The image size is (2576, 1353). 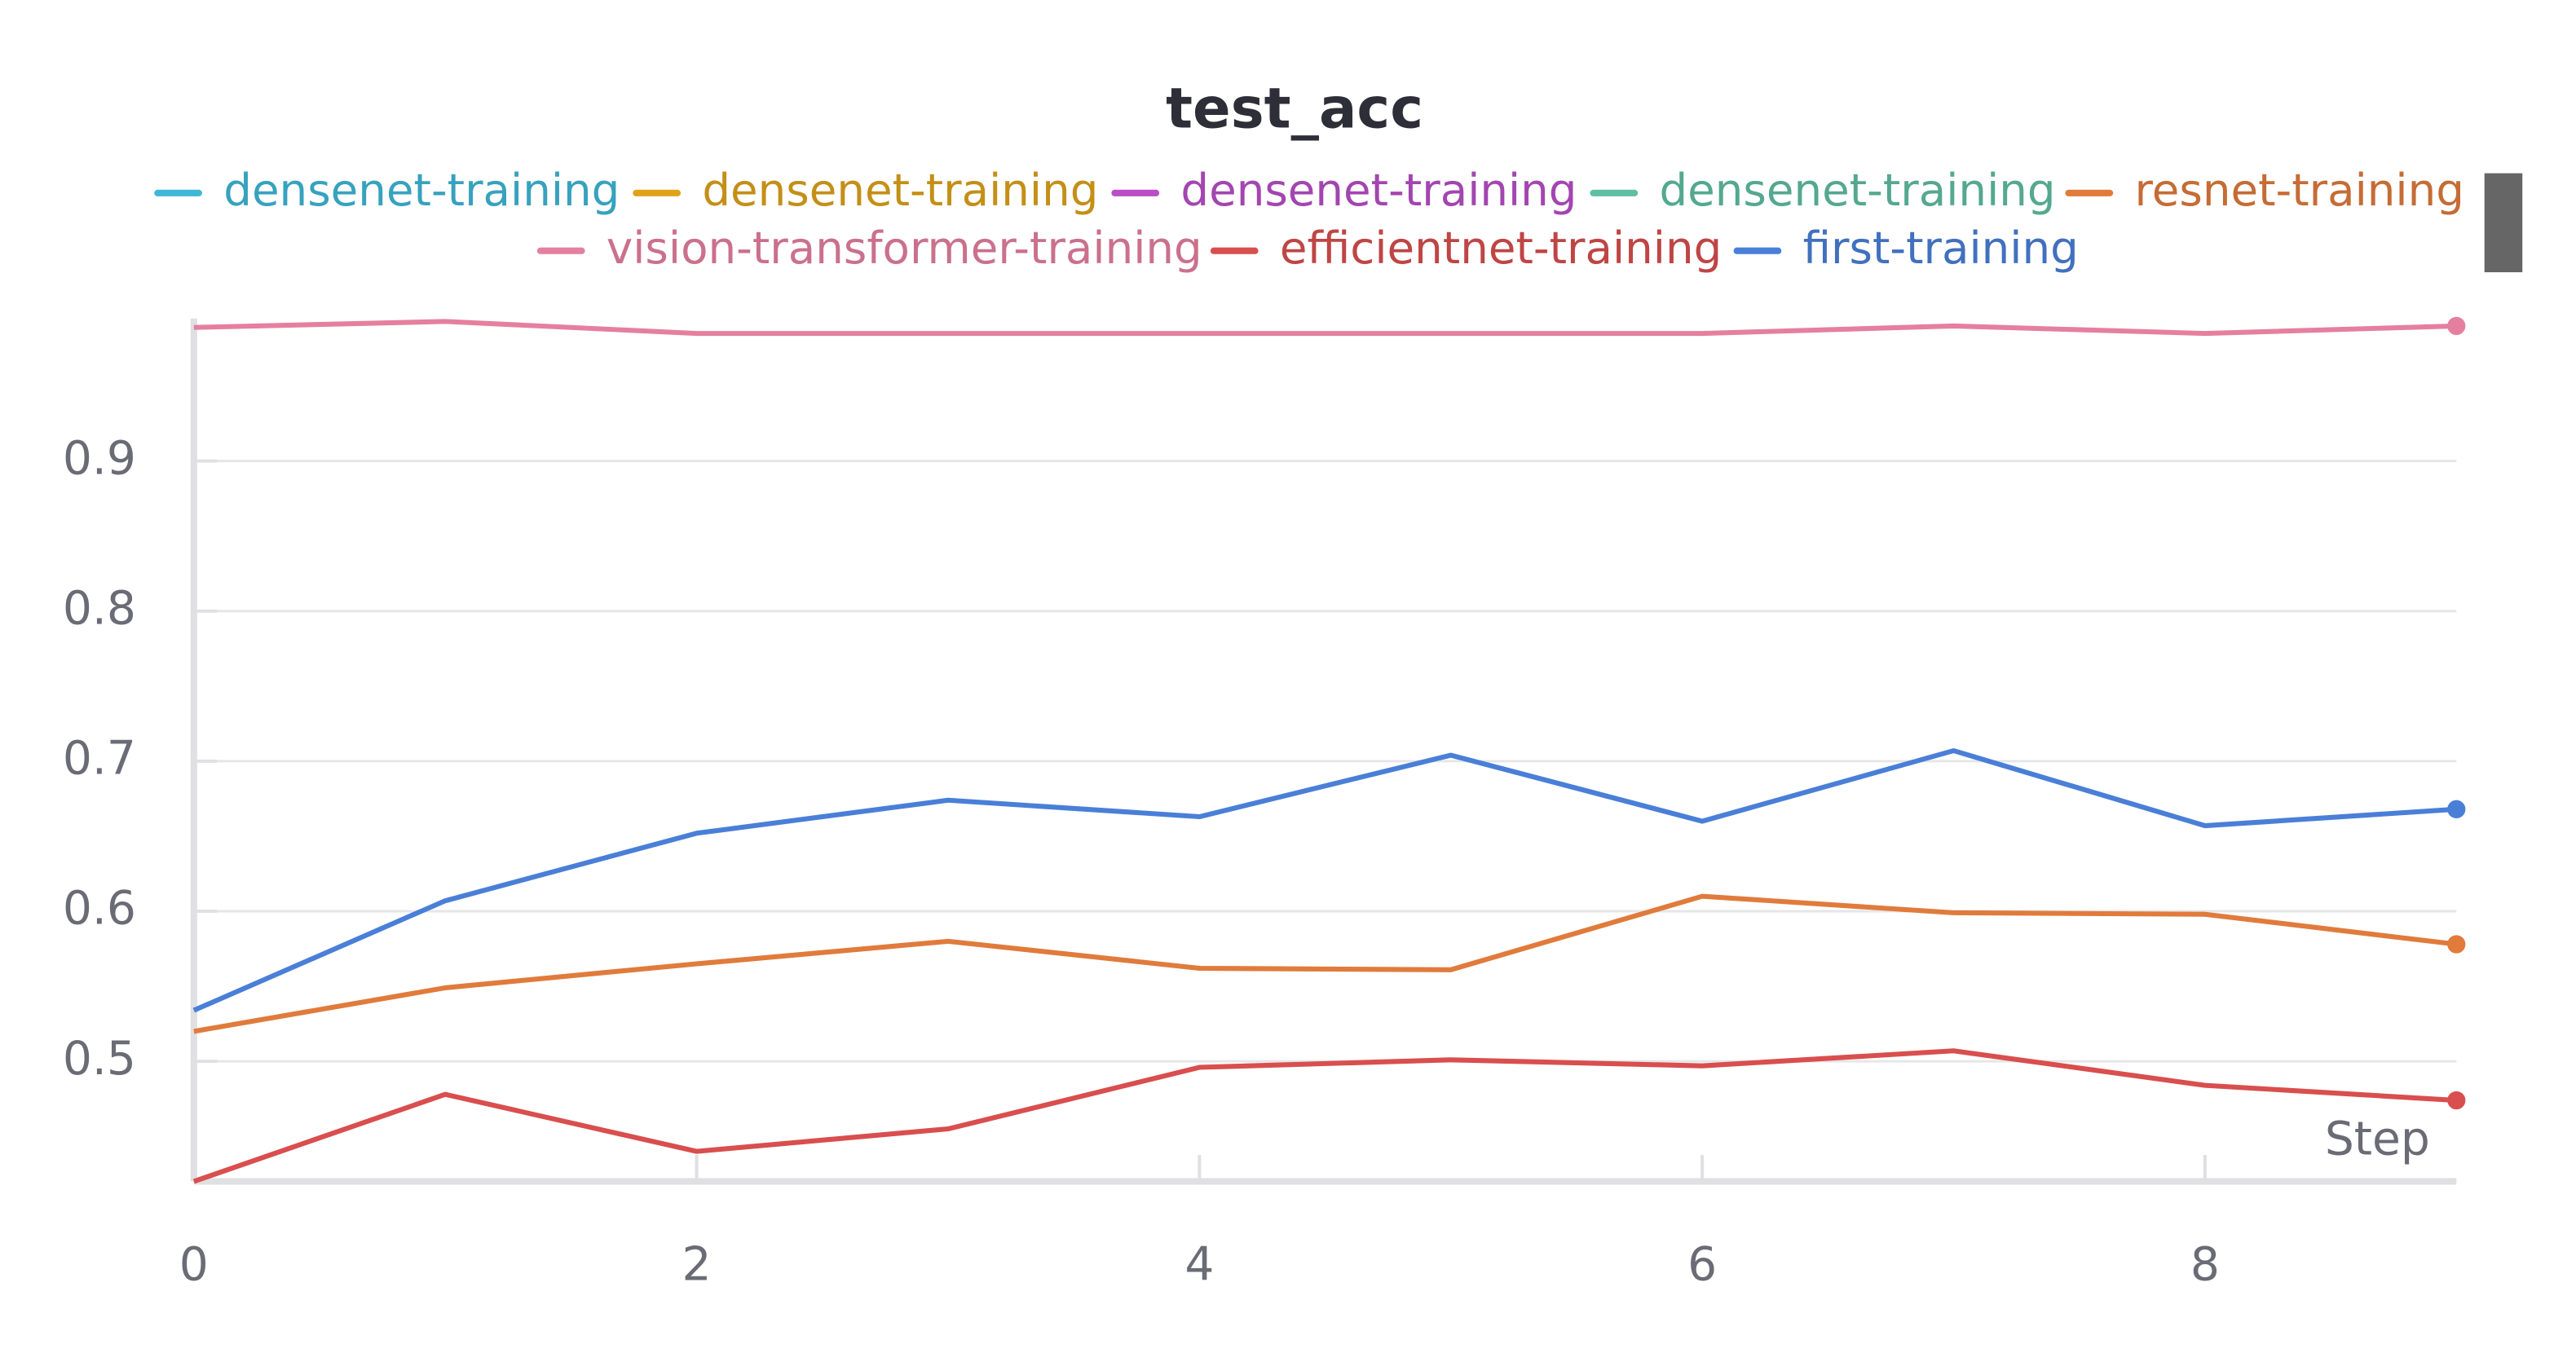 What do you see at coordinates (1501, 248) in the screenshot?
I see `legend-label: efficientnet-training` at bounding box center [1501, 248].